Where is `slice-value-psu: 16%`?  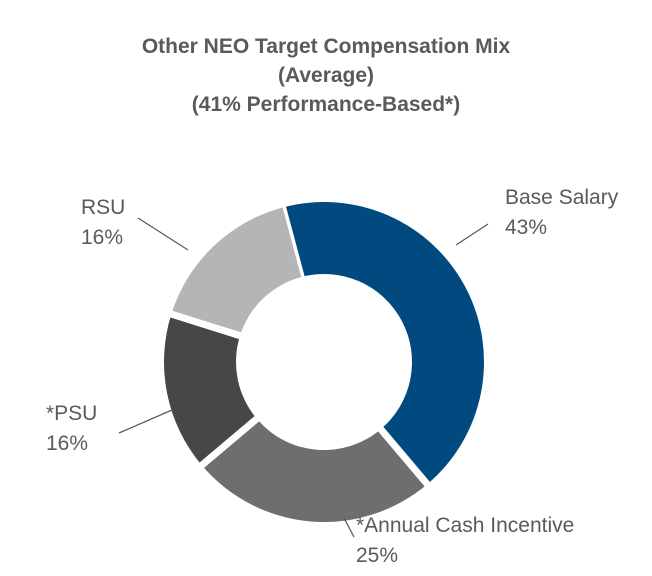
slice-value-psu: 16% is located at coordinates (67, 443).